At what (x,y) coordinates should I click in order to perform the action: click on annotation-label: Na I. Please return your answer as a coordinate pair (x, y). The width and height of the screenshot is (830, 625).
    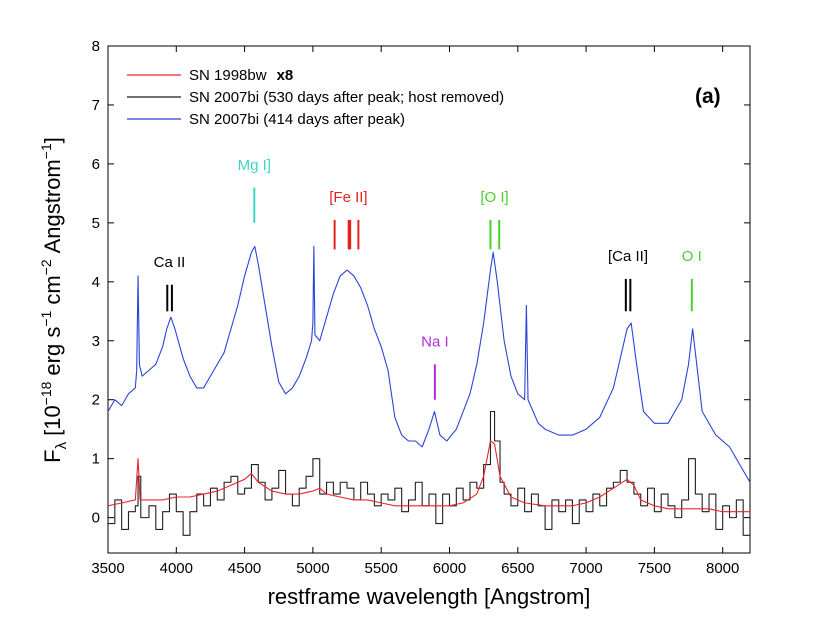
    Looking at the image, I should click on (435, 342).